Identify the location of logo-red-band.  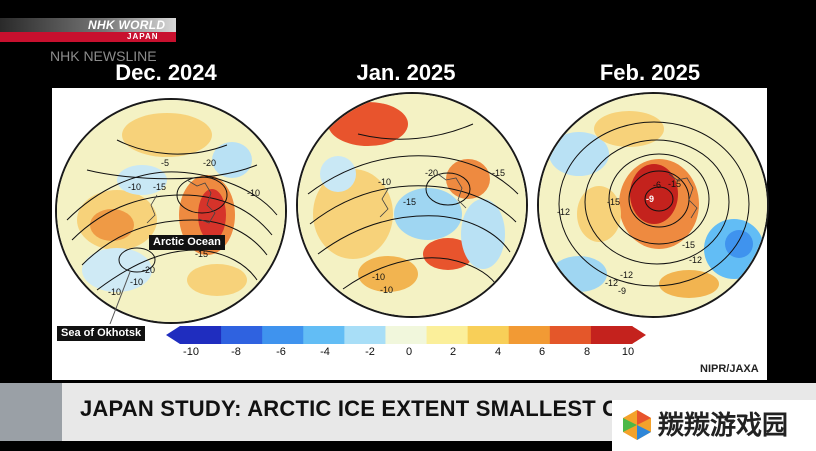
(88, 37).